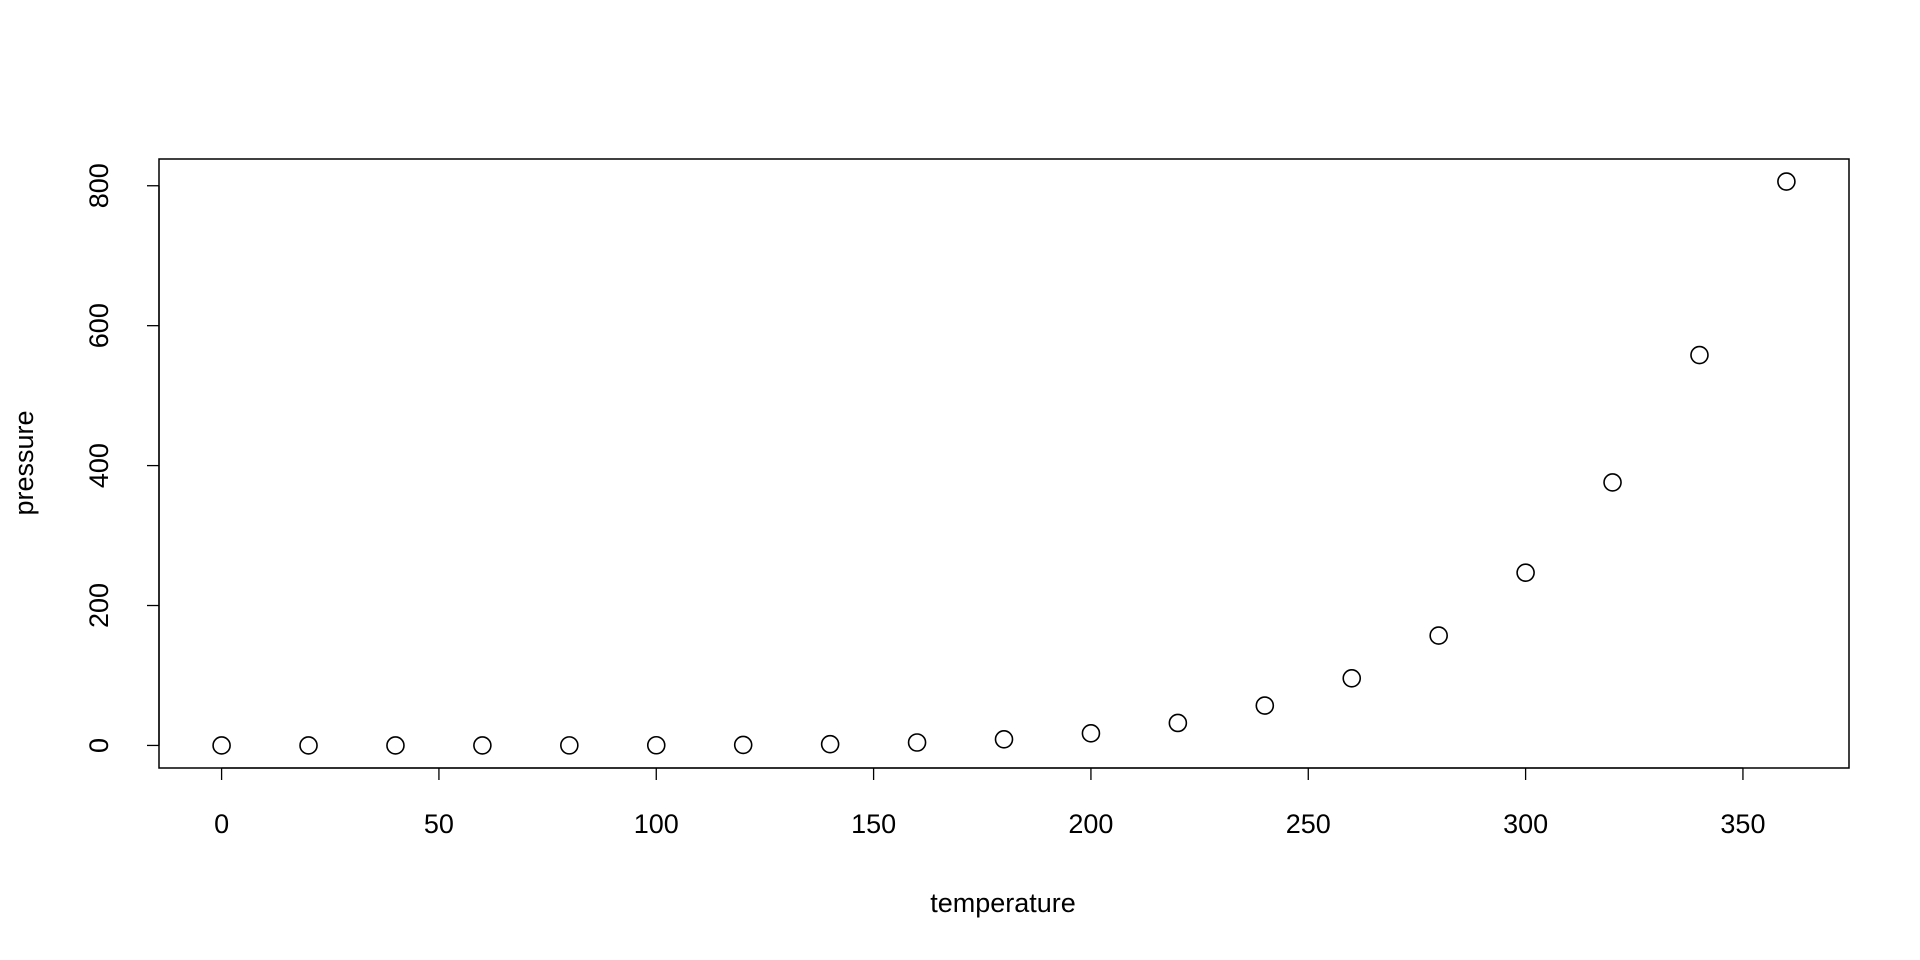 This screenshot has width=1920, height=960. Describe the element at coordinates (221, 824) in the screenshot. I see `x-tick-label: 0` at that location.